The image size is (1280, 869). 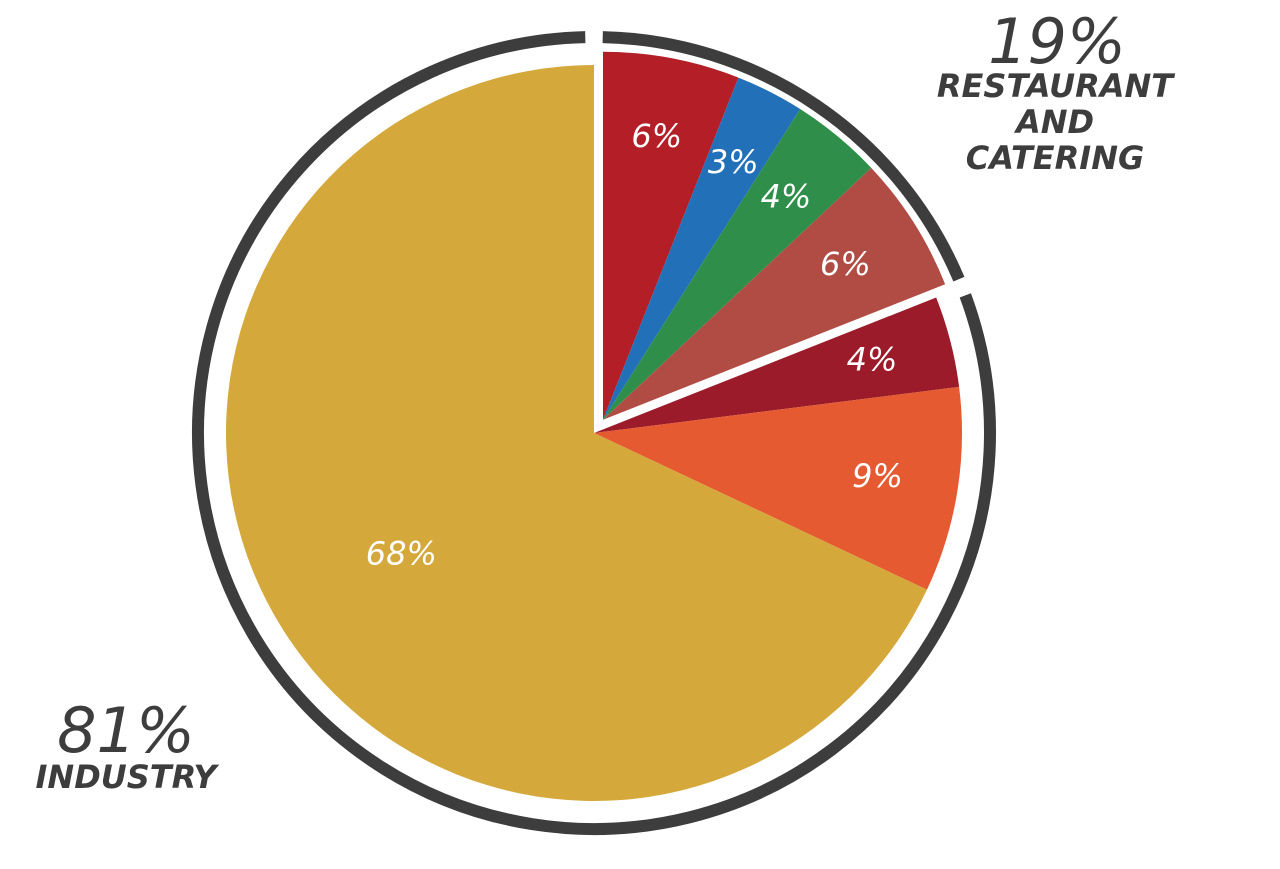 I want to click on restaurant-group-name-line-1: RESTAURANT, so click(x=1056, y=86).